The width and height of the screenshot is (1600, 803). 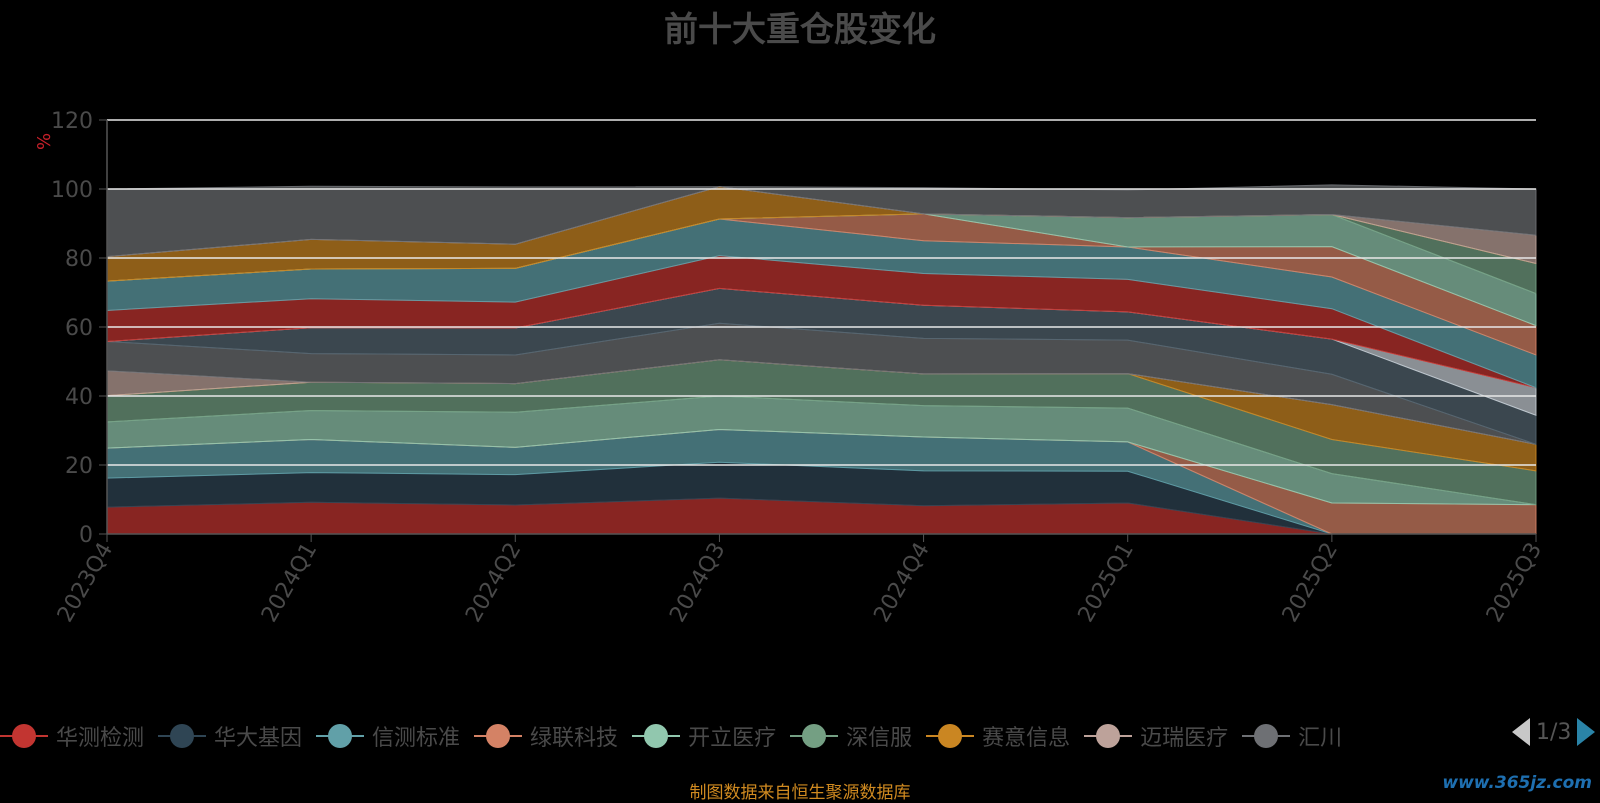 I want to click on legend-label: 开立医疗, so click(x=732, y=738).